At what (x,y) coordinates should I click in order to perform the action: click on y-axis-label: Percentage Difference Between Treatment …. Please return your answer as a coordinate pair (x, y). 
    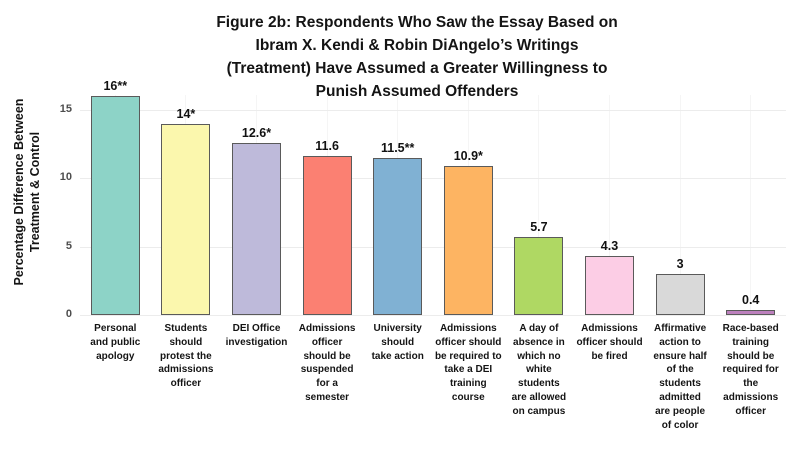
    Looking at the image, I should click on (31, 192).